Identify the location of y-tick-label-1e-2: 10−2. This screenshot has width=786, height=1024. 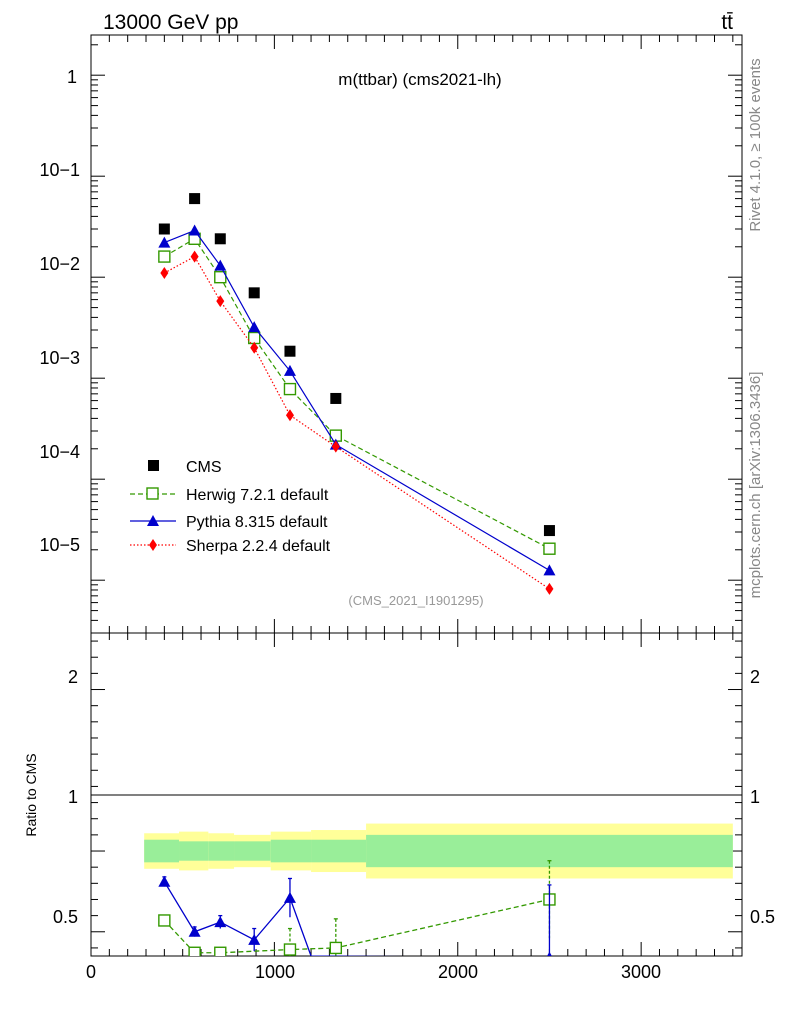
(59, 264).